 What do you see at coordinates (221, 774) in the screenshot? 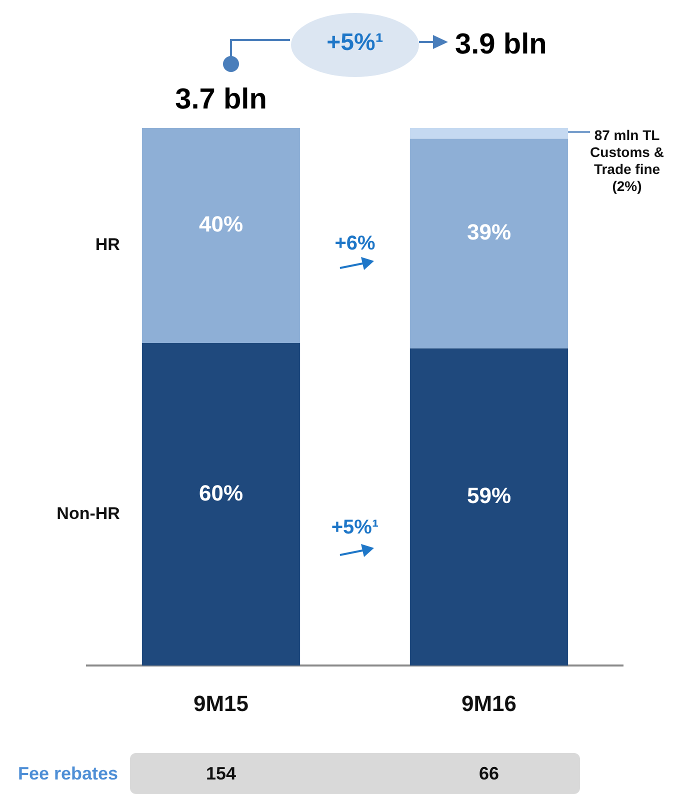
I see `text: 154` at bounding box center [221, 774].